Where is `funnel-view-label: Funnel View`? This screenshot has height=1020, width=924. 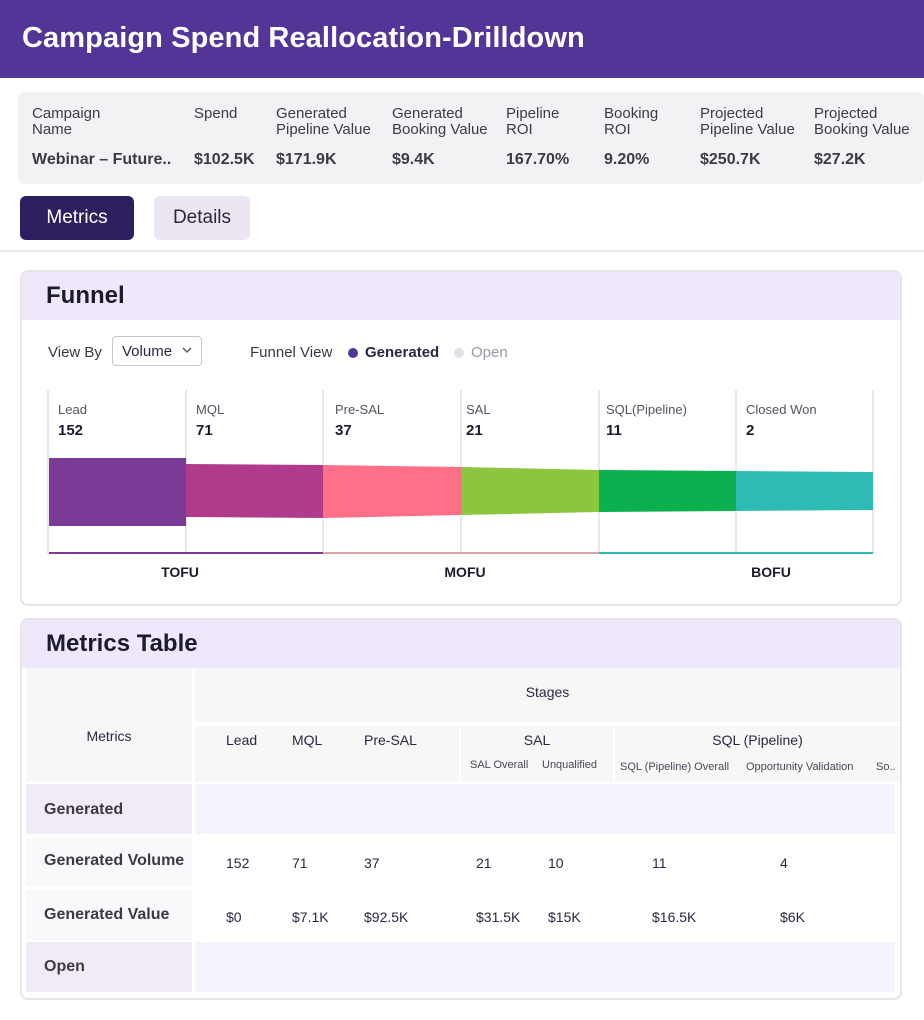
funnel-view-label: Funnel View is located at coordinates (291, 352).